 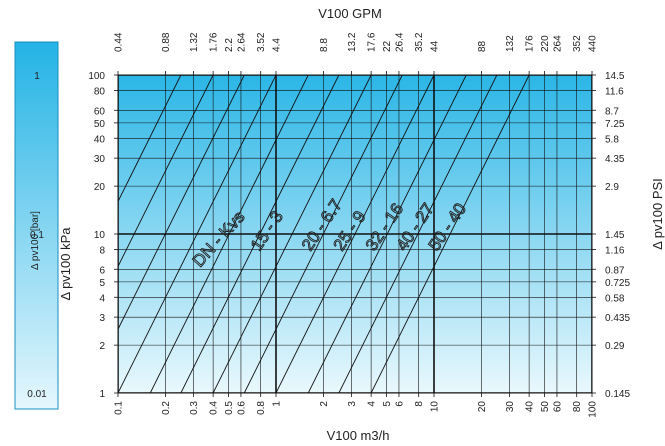 I want to click on left-tick-label-1: 2, so click(x=102, y=346).